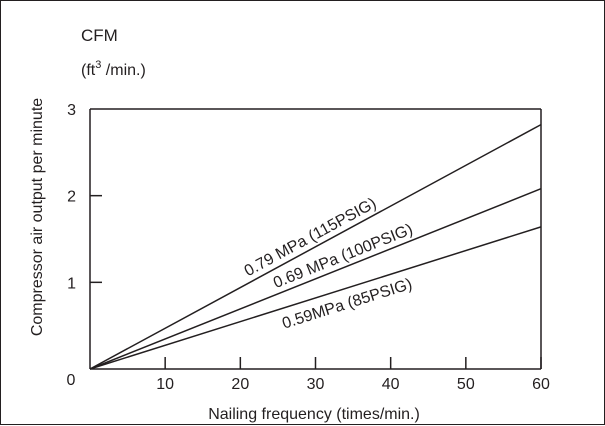 The height and width of the screenshot is (426, 605). I want to click on x-tick-label: 20, so click(240, 384).